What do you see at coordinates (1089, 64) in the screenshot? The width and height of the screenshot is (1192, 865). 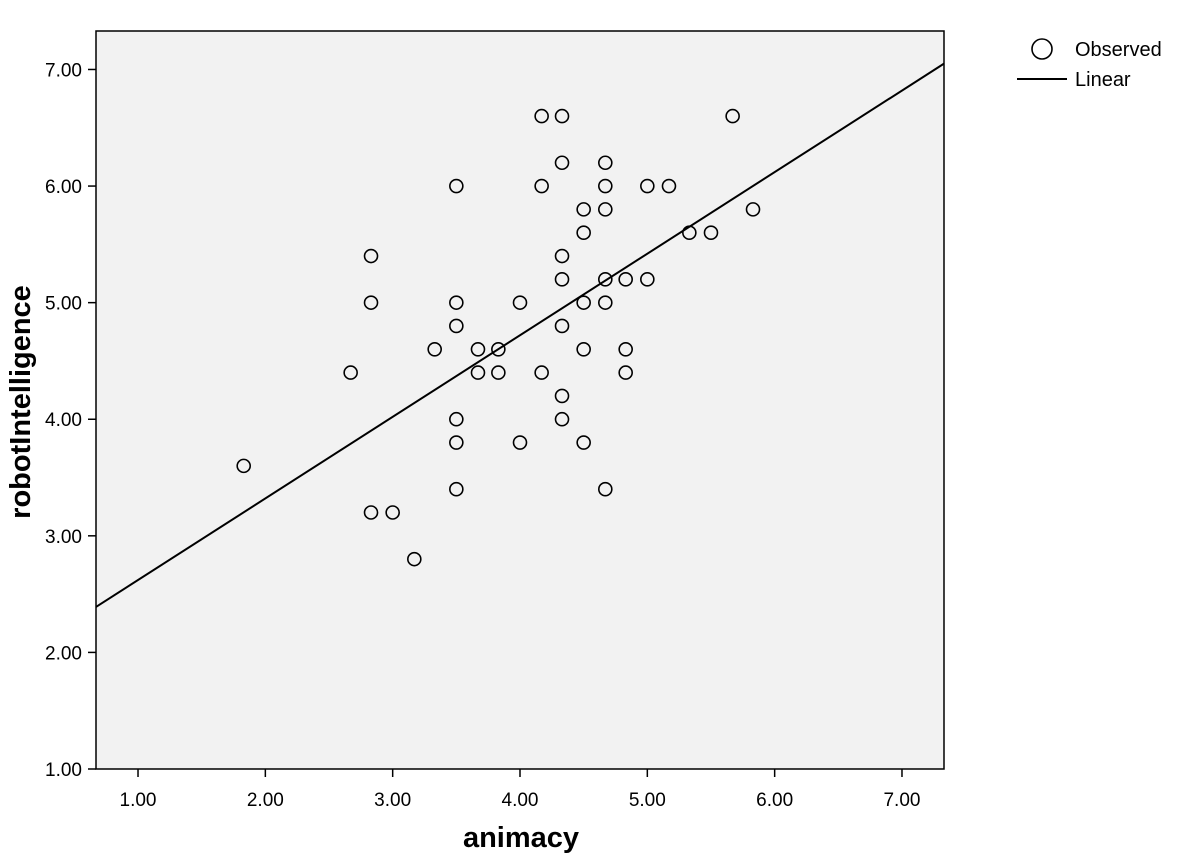 I see `legend: Observed Linear` at bounding box center [1089, 64].